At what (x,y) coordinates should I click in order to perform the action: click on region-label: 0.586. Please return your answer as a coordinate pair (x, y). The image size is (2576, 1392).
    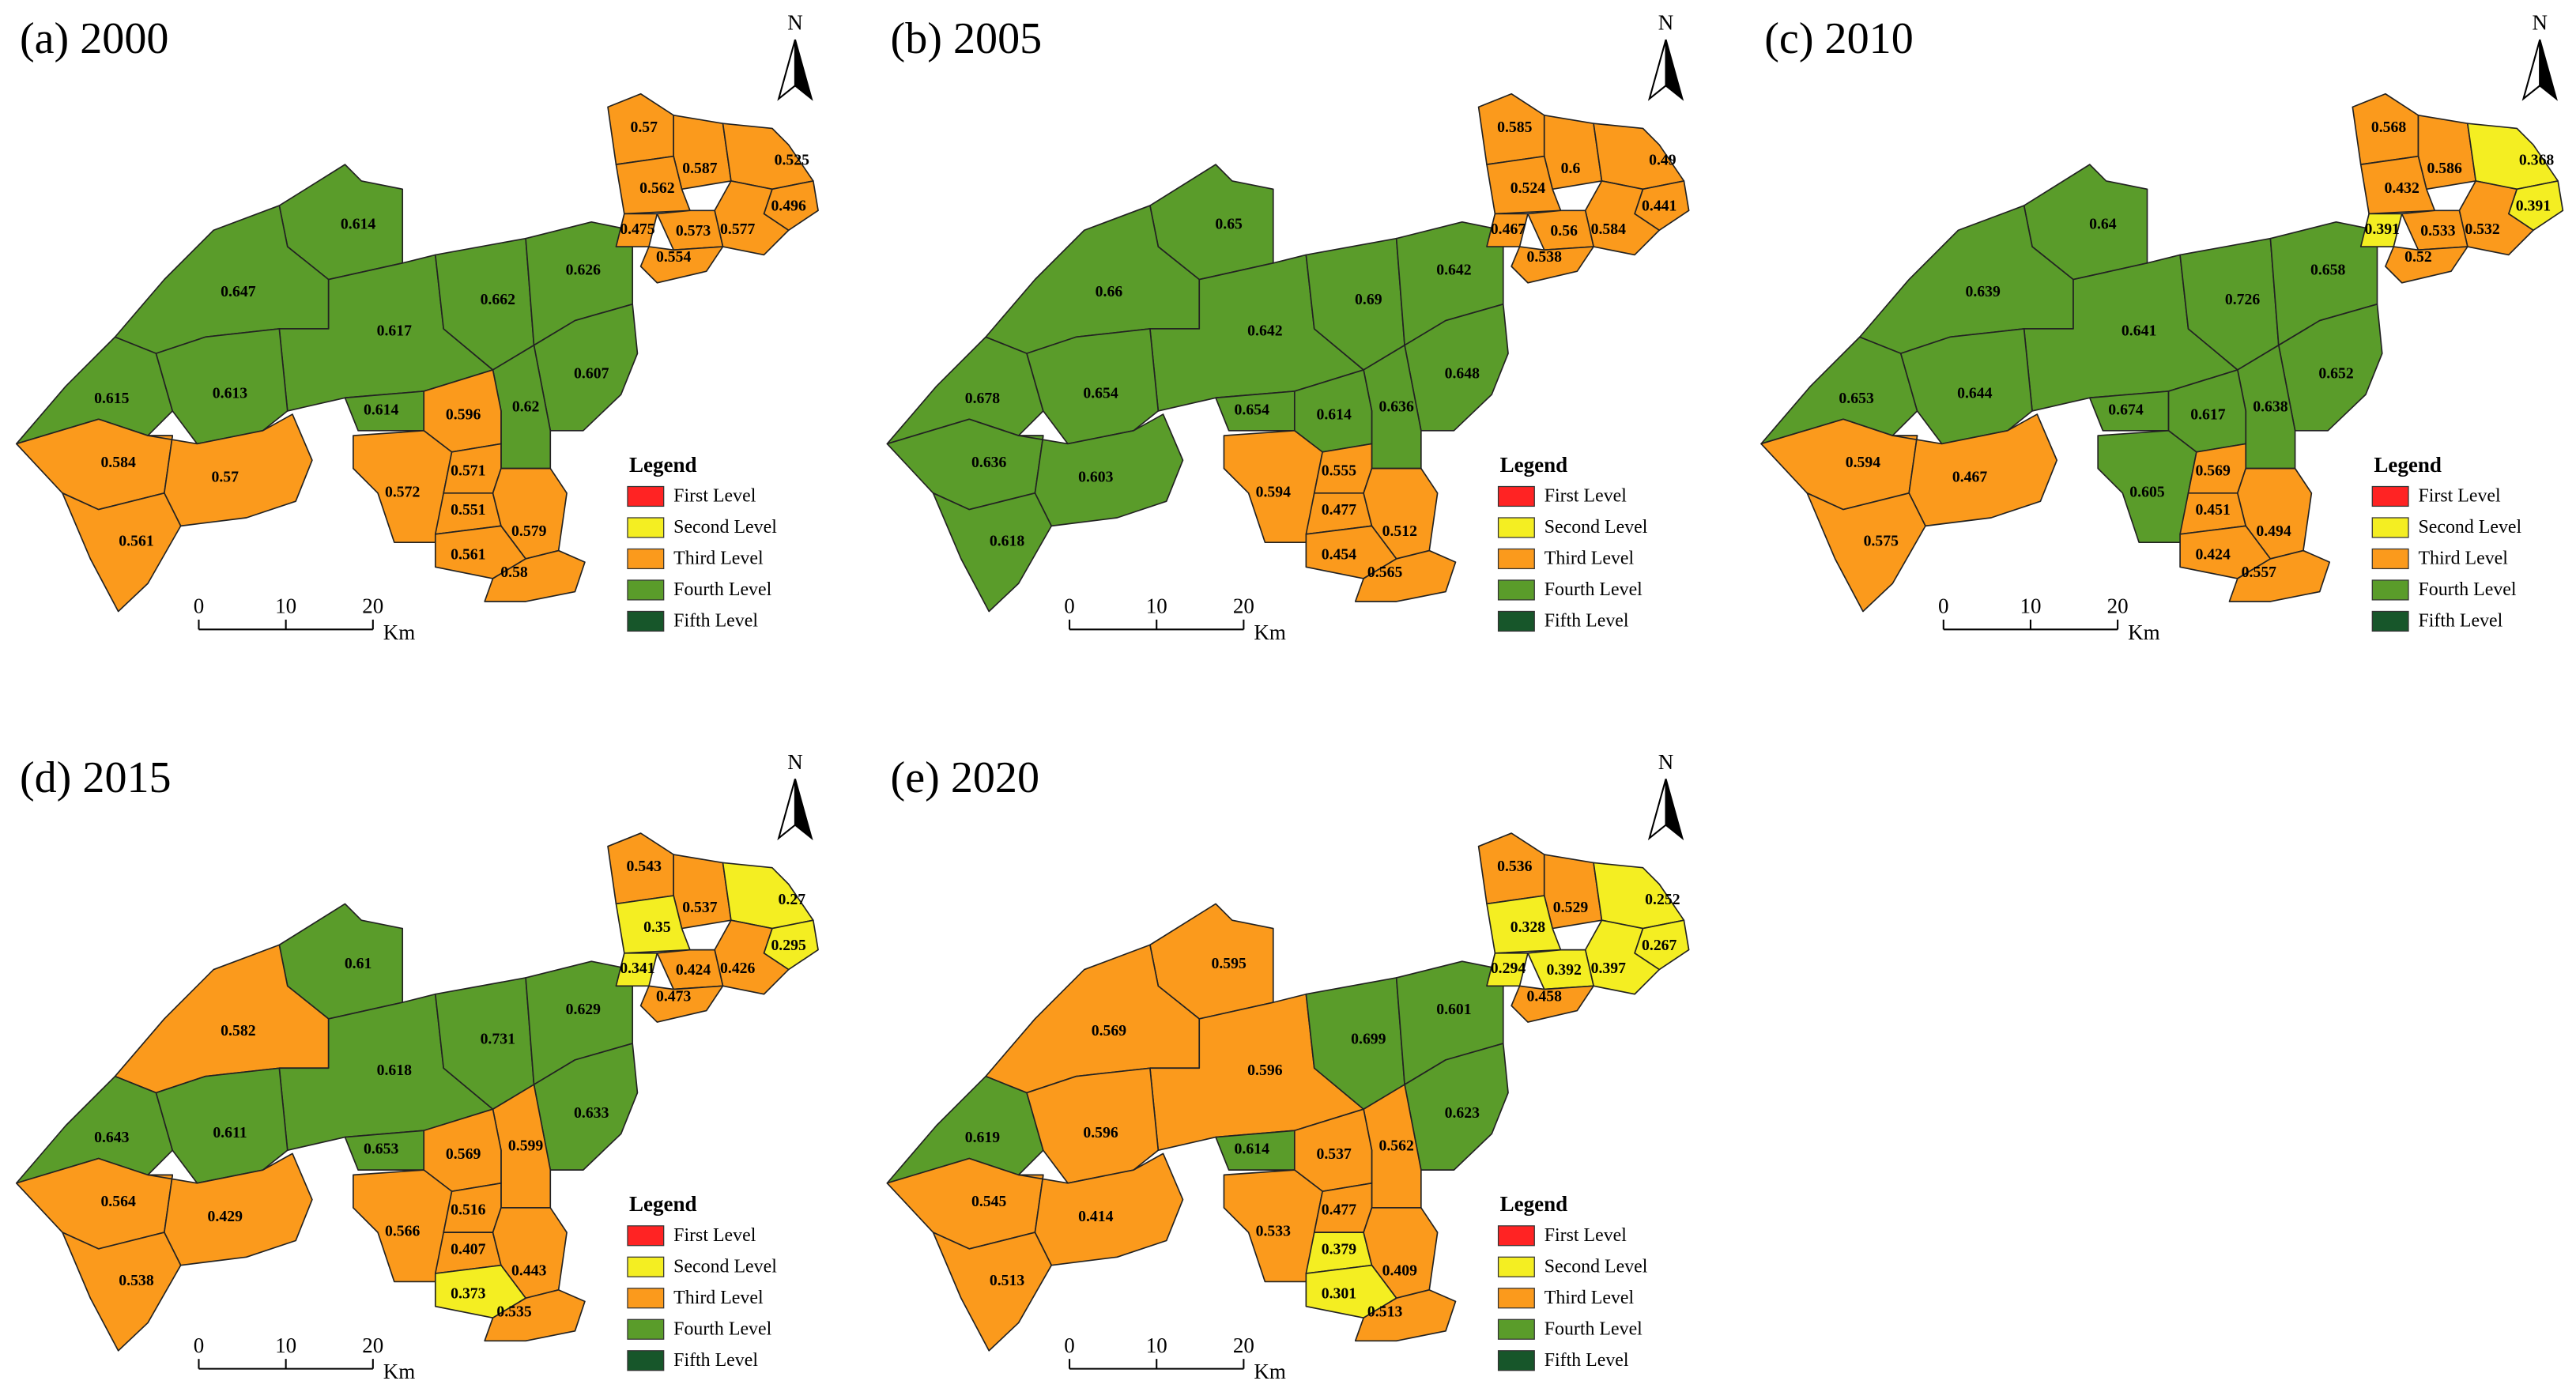
    Looking at the image, I should click on (2445, 168).